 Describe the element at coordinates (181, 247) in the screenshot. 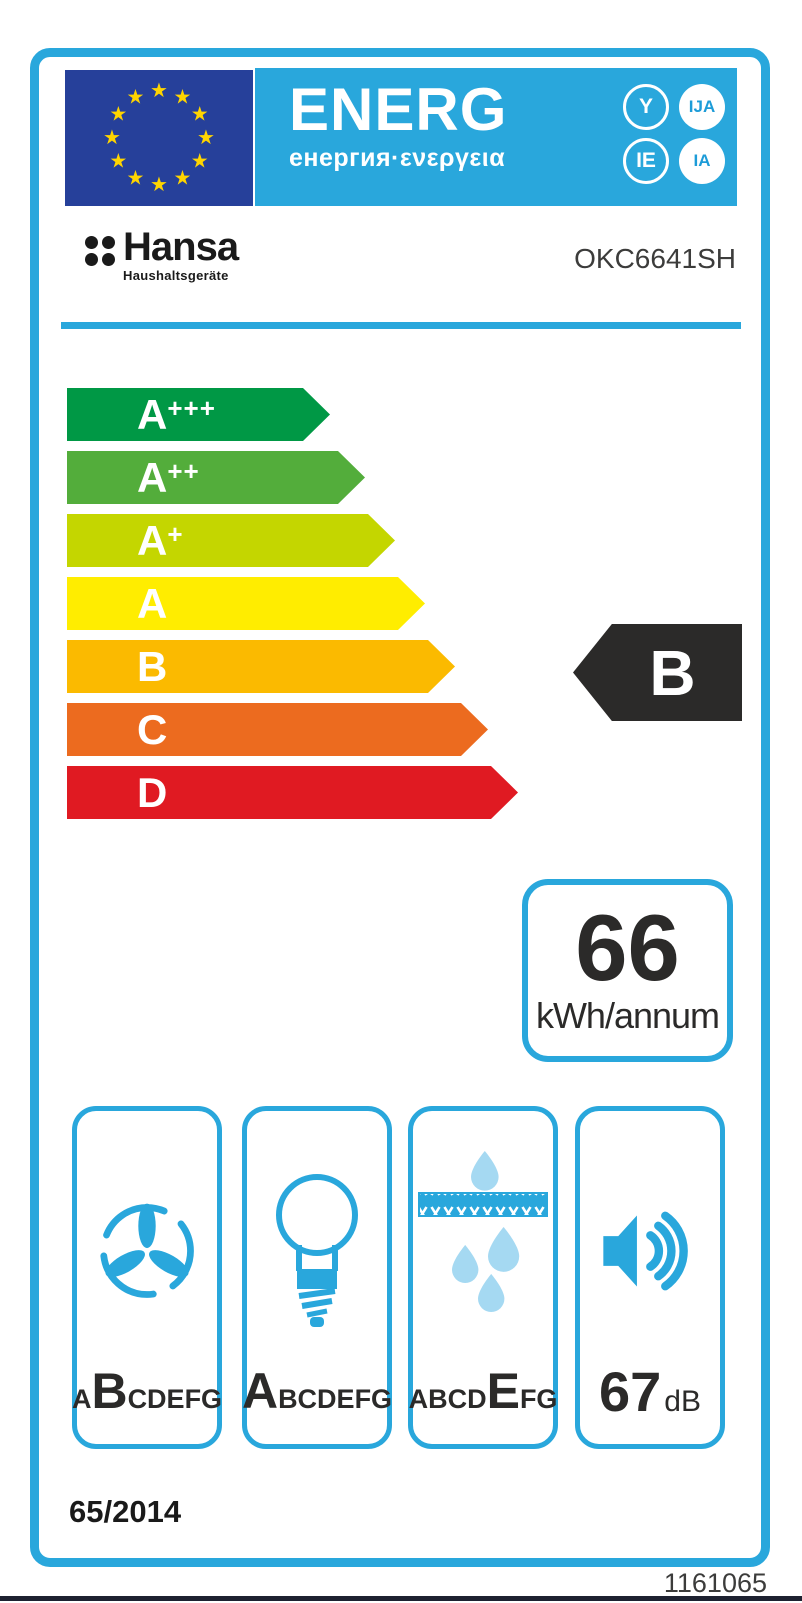

I see `brand-name: Hansa` at that location.